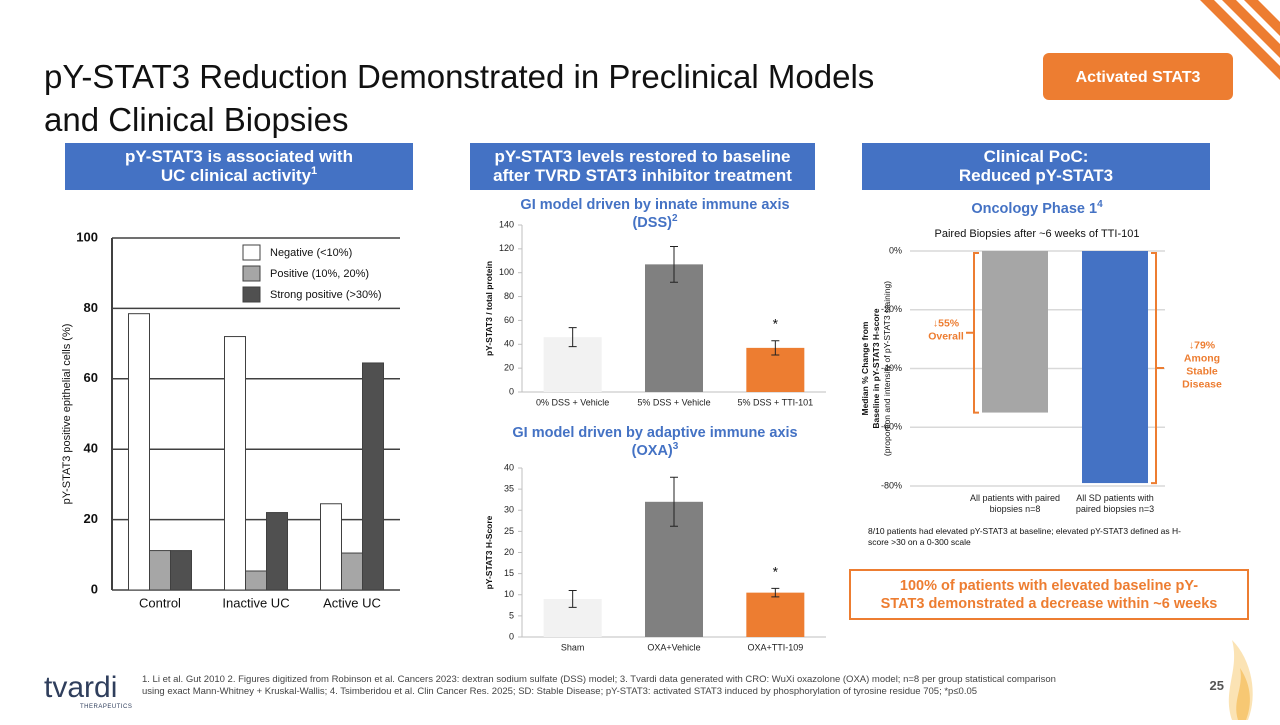 The image size is (1280, 725). I want to click on header-line: Clinical PoC:, so click(1036, 156).